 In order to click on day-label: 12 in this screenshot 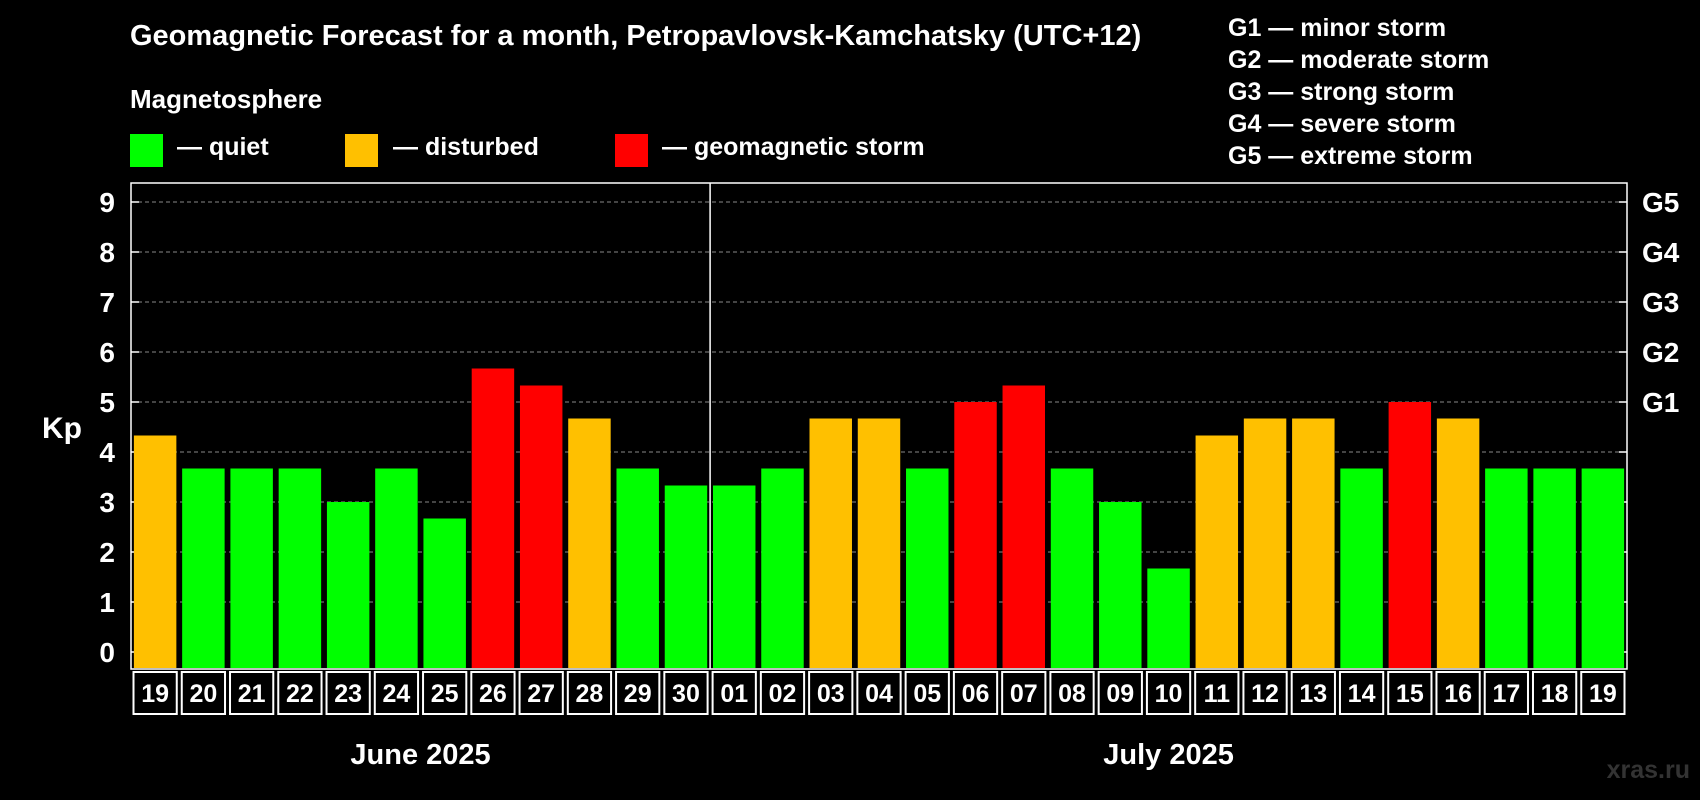, I will do `click(1265, 694)`.